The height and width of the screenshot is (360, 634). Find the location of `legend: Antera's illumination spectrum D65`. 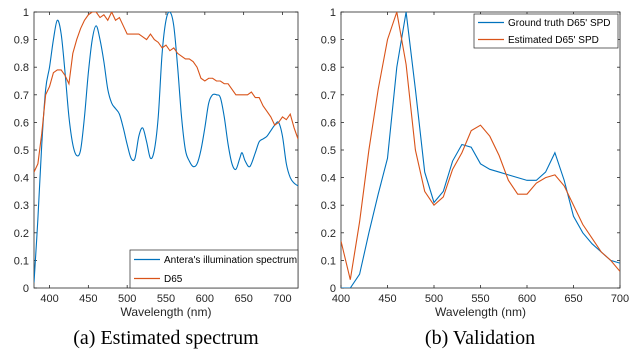

legend: Antera's illumination spectrum D65 is located at coordinates (214, 269).